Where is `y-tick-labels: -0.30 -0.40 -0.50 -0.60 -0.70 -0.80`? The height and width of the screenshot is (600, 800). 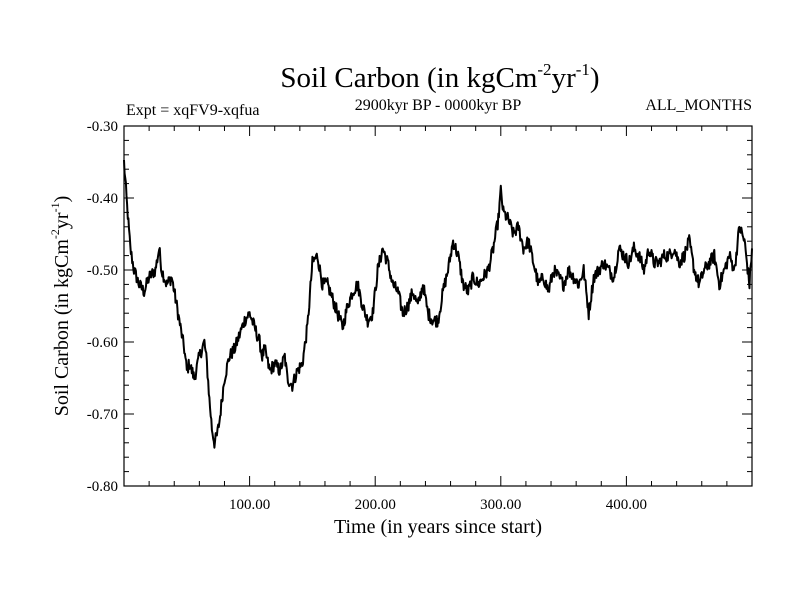 y-tick-labels: -0.30 -0.40 -0.50 -0.60 -0.70 -0.80 is located at coordinates (102, 307).